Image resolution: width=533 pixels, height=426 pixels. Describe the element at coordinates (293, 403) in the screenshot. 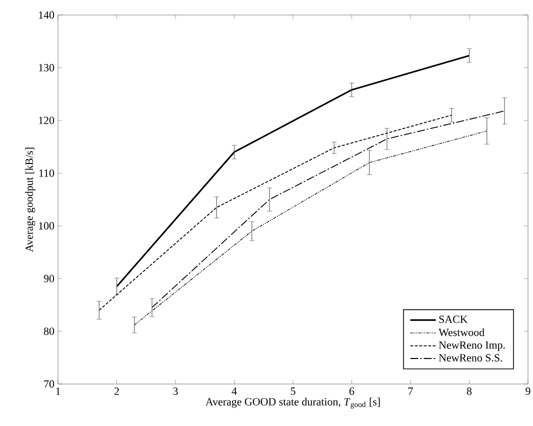

I see `x-axis-title: Average GOOD state duration, T$_{good}$ [s]` at that location.